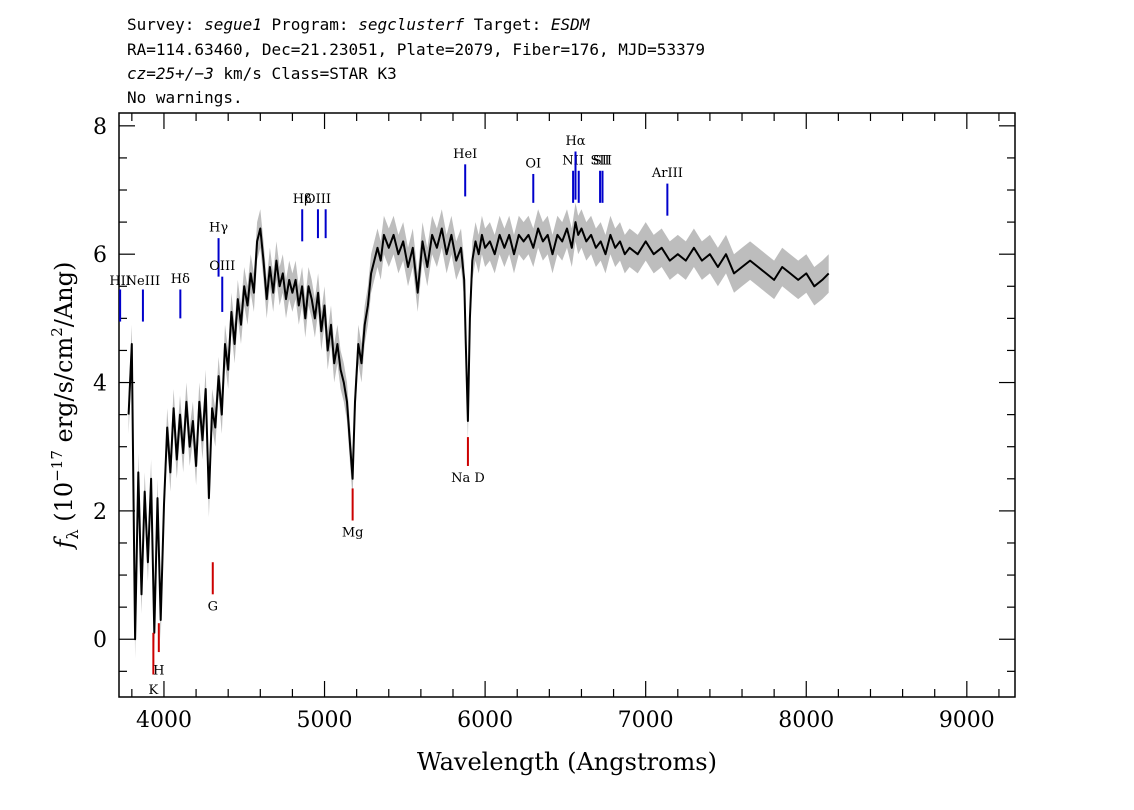  What do you see at coordinates (100, 127) in the screenshot?
I see `y-tick-label: 8` at bounding box center [100, 127].